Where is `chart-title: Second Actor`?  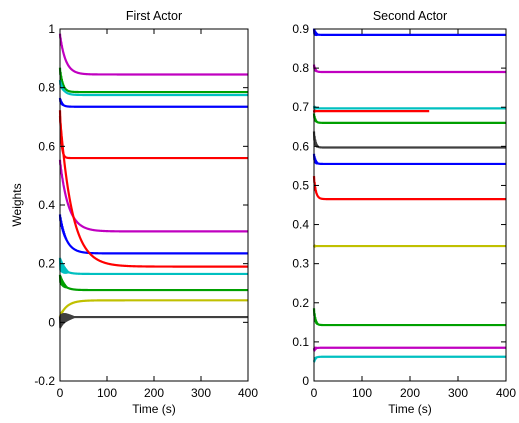
chart-title: Second Actor is located at coordinates (410, 16).